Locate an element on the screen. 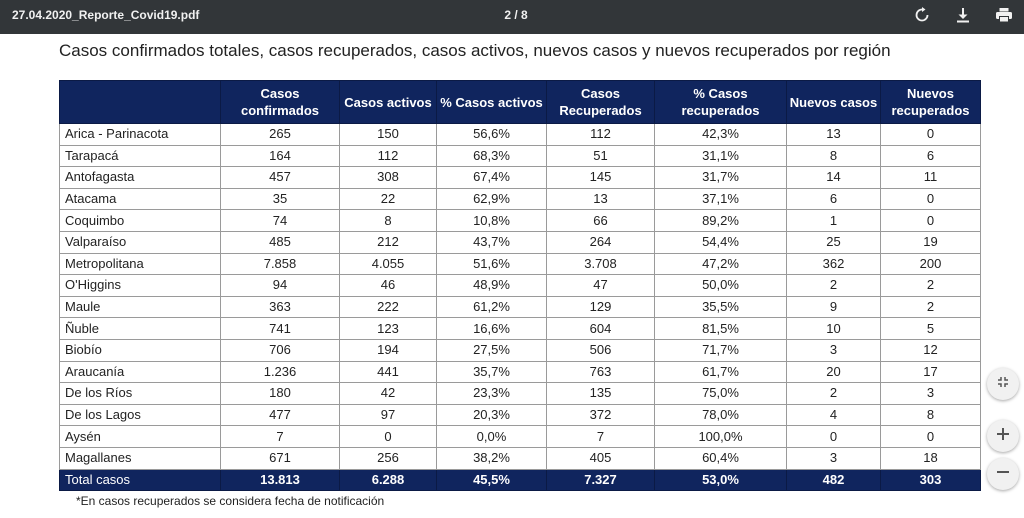 The width and height of the screenshot is (1024, 518). value-cell: 25 is located at coordinates (833, 242).